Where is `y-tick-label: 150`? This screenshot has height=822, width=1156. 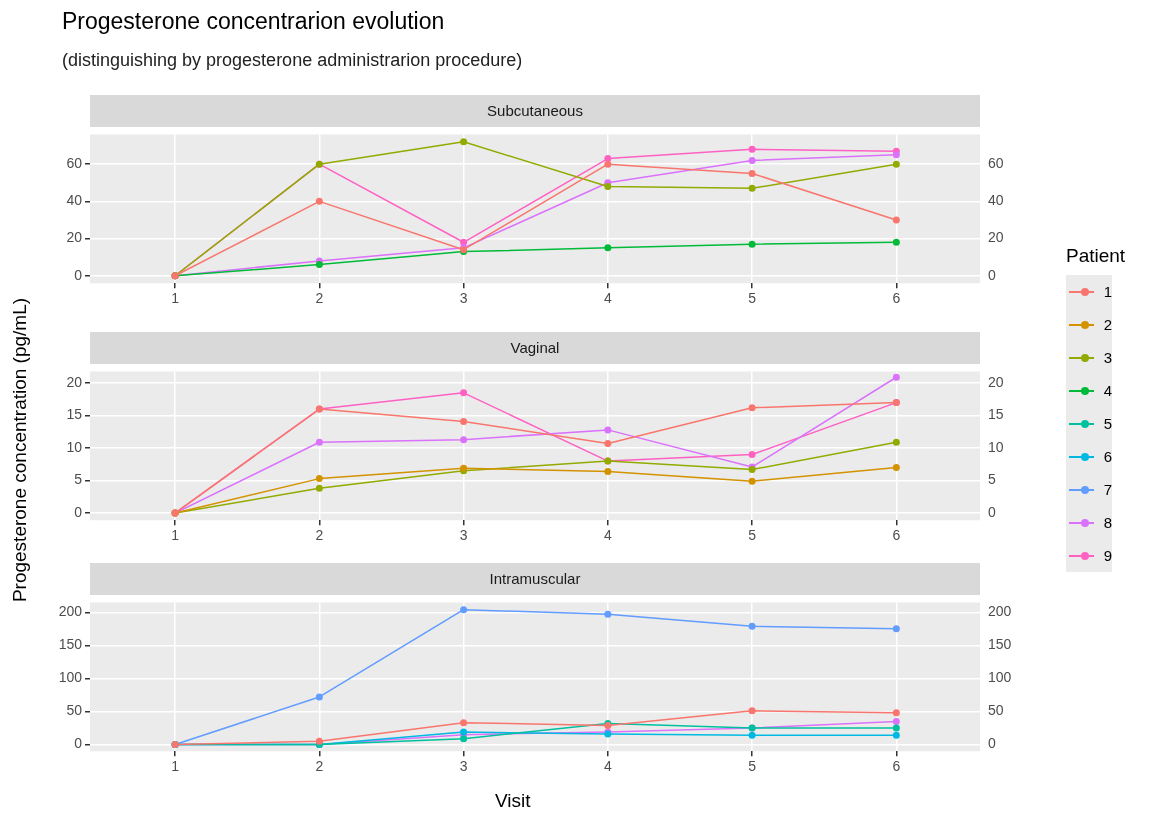
y-tick-label: 150 is located at coordinates (70, 644).